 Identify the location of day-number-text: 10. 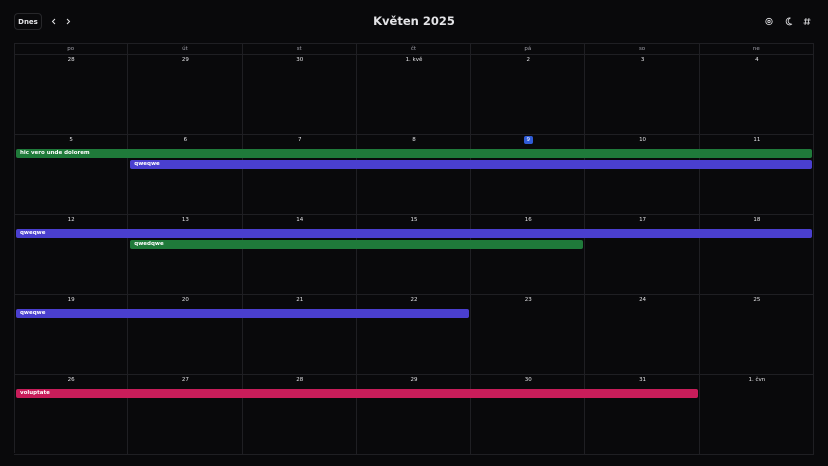
(643, 140).